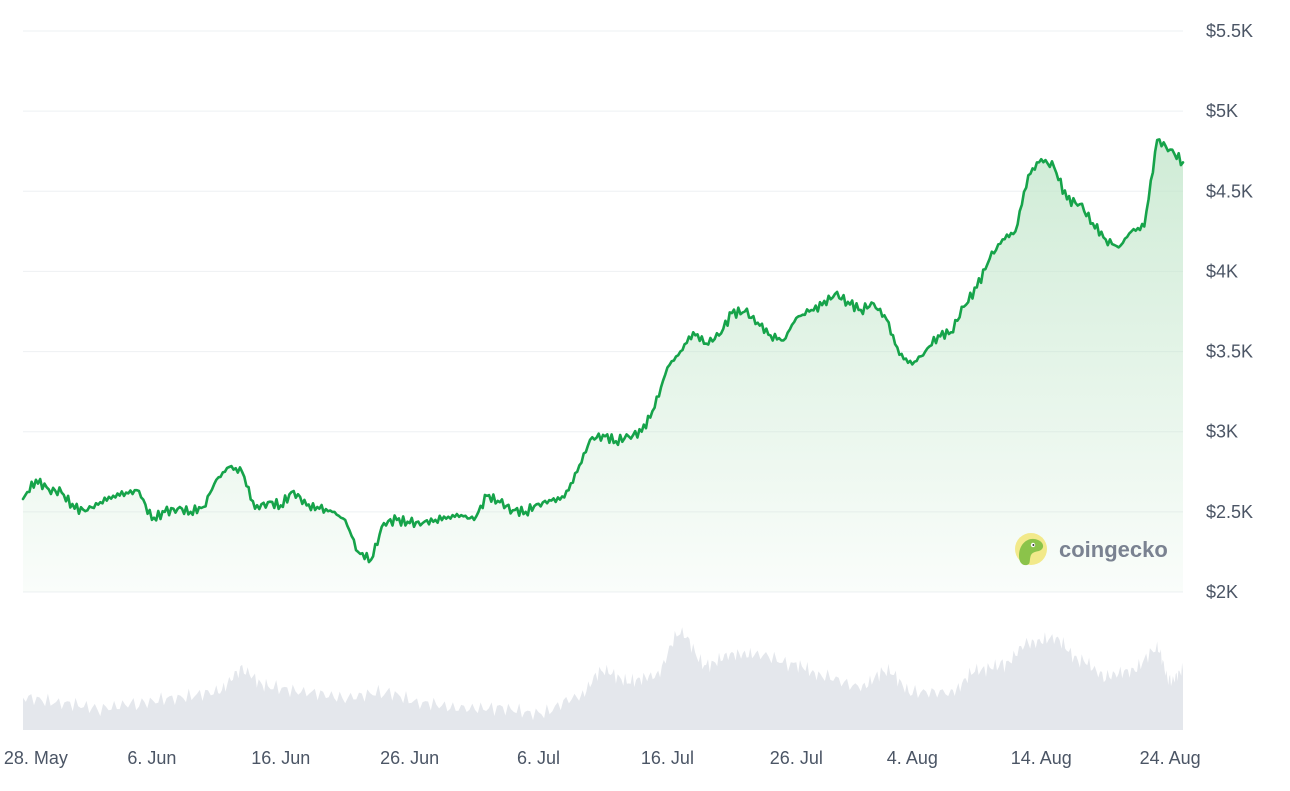 The image size is (1290, 791). What do you see at coordinates (151, 758) in the screenshot?
I see `x-tick-label: 6. Jun` at bounding box center [151, 758].